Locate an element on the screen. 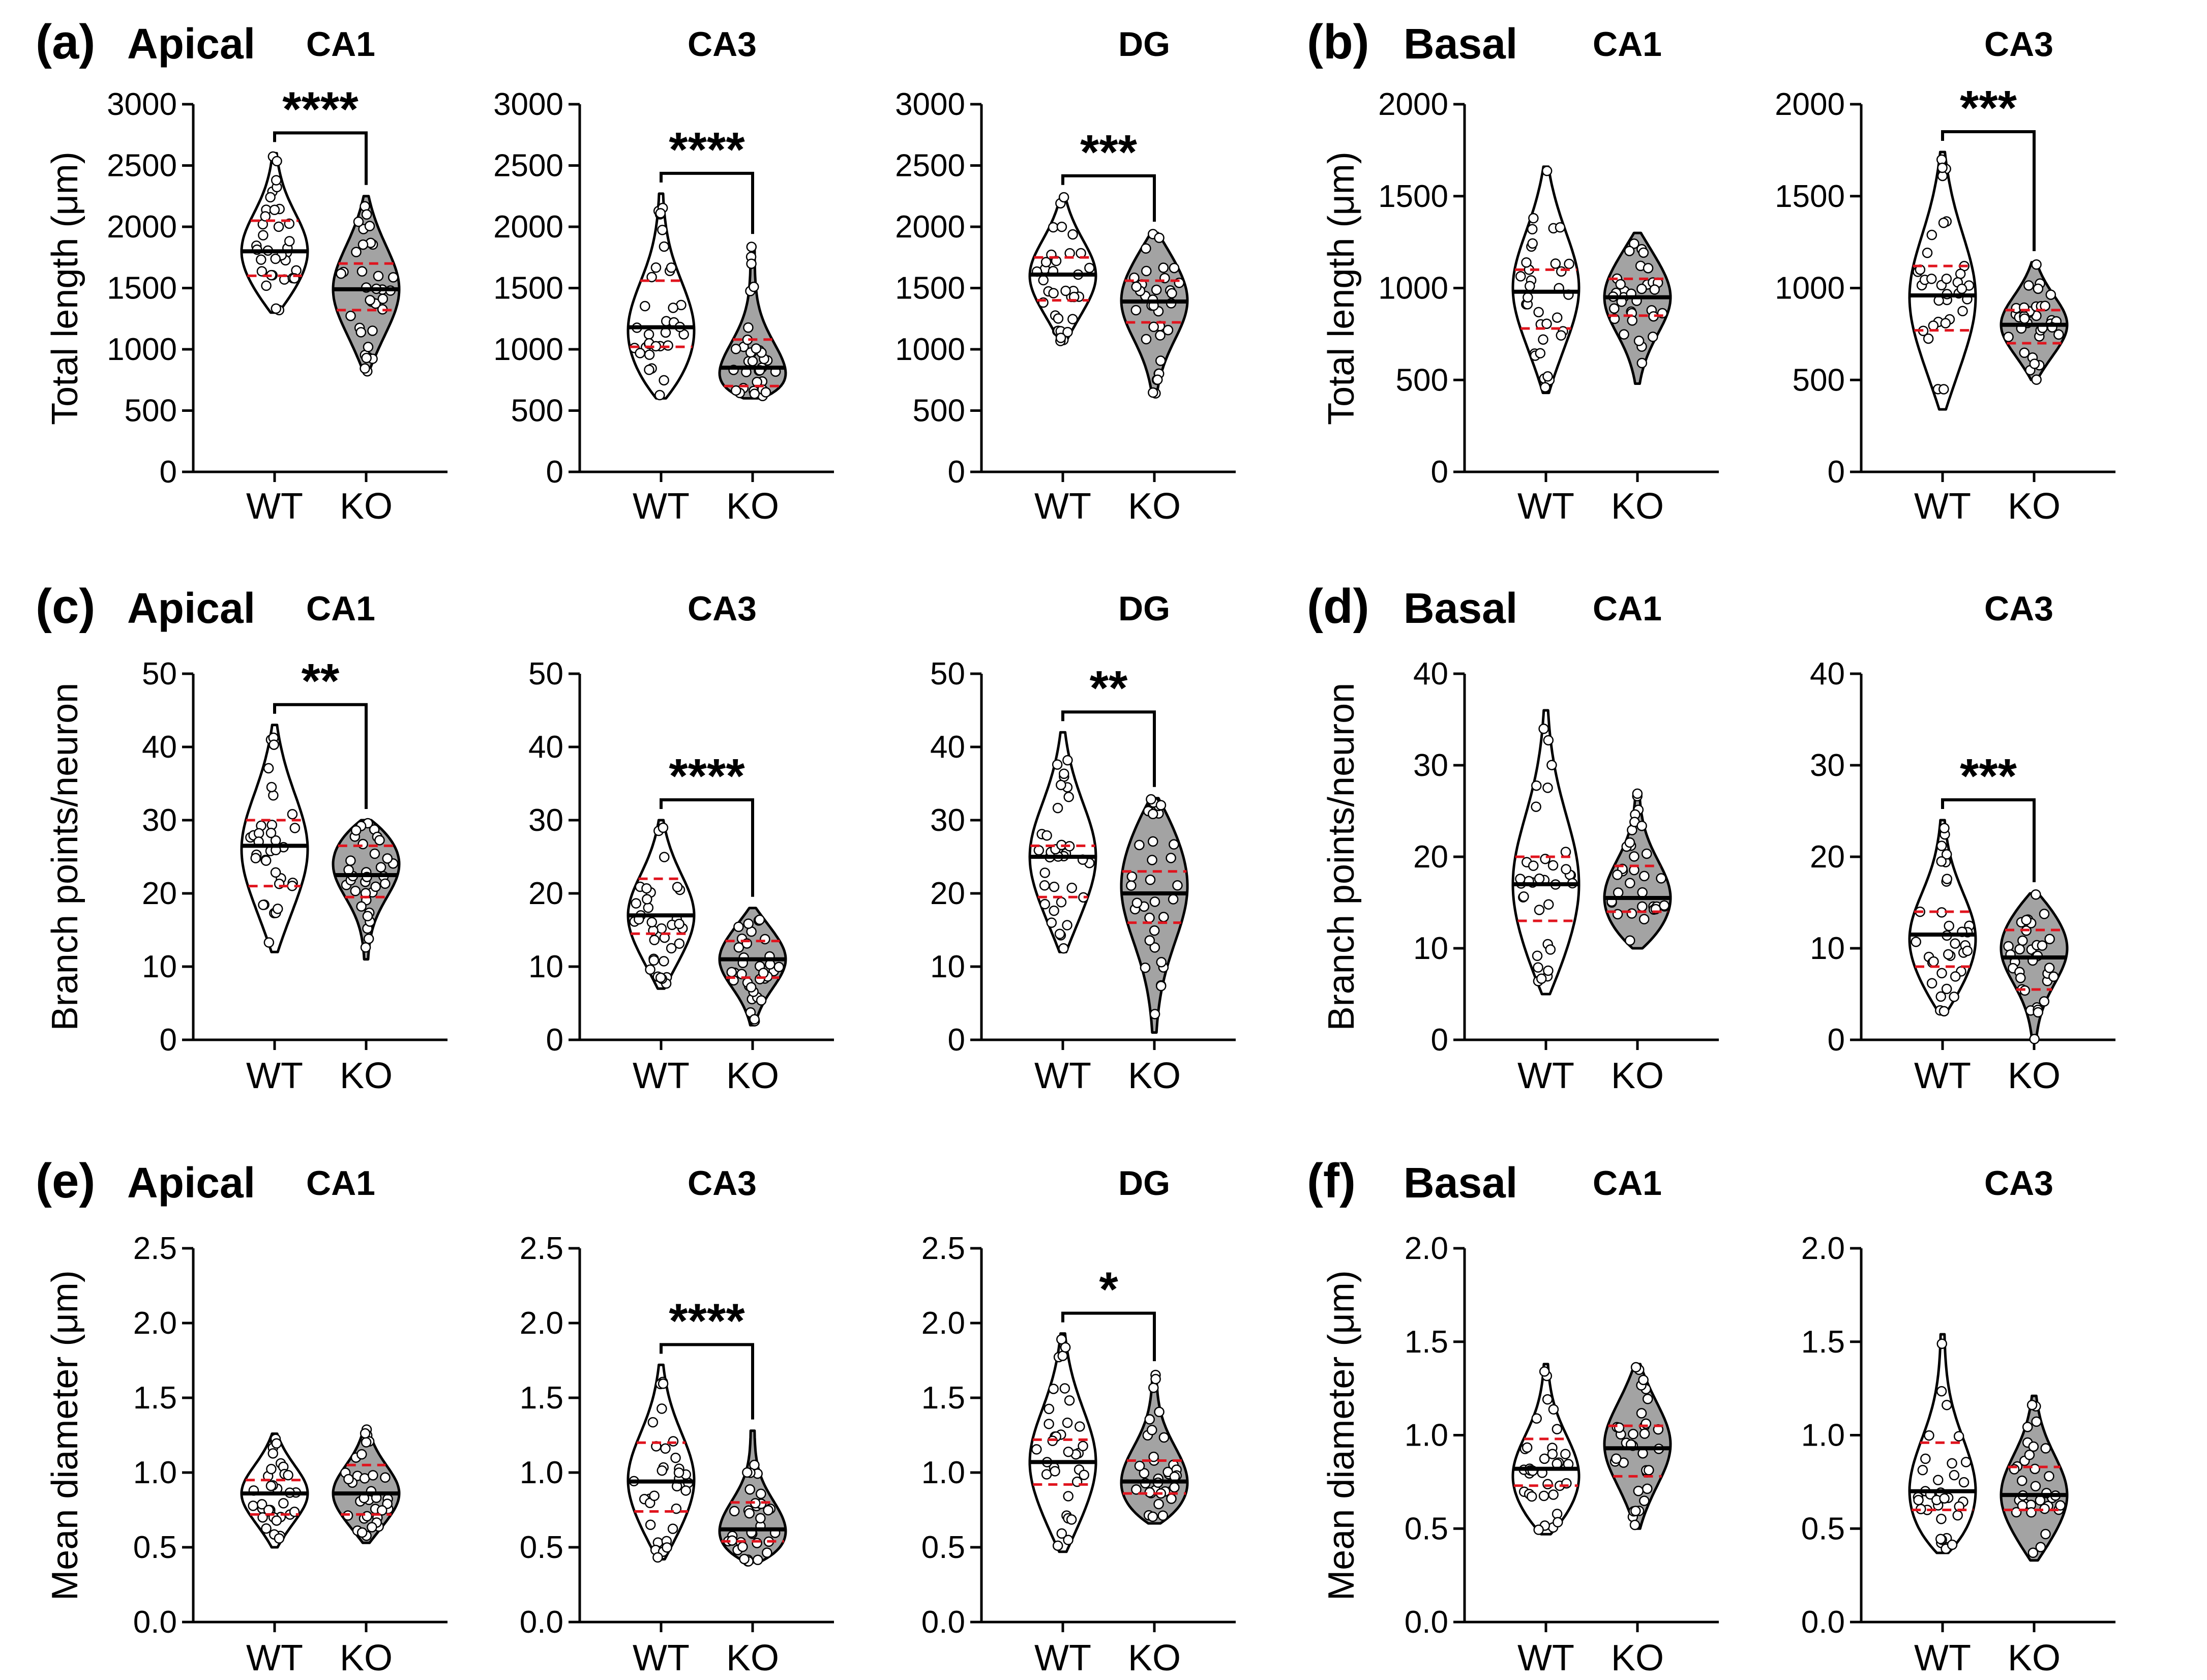 The width and height of the screenshot is (2207, 1680). panel-group-d: (d) Basal Branch points/neuron is located at coordinates (1412, 805).